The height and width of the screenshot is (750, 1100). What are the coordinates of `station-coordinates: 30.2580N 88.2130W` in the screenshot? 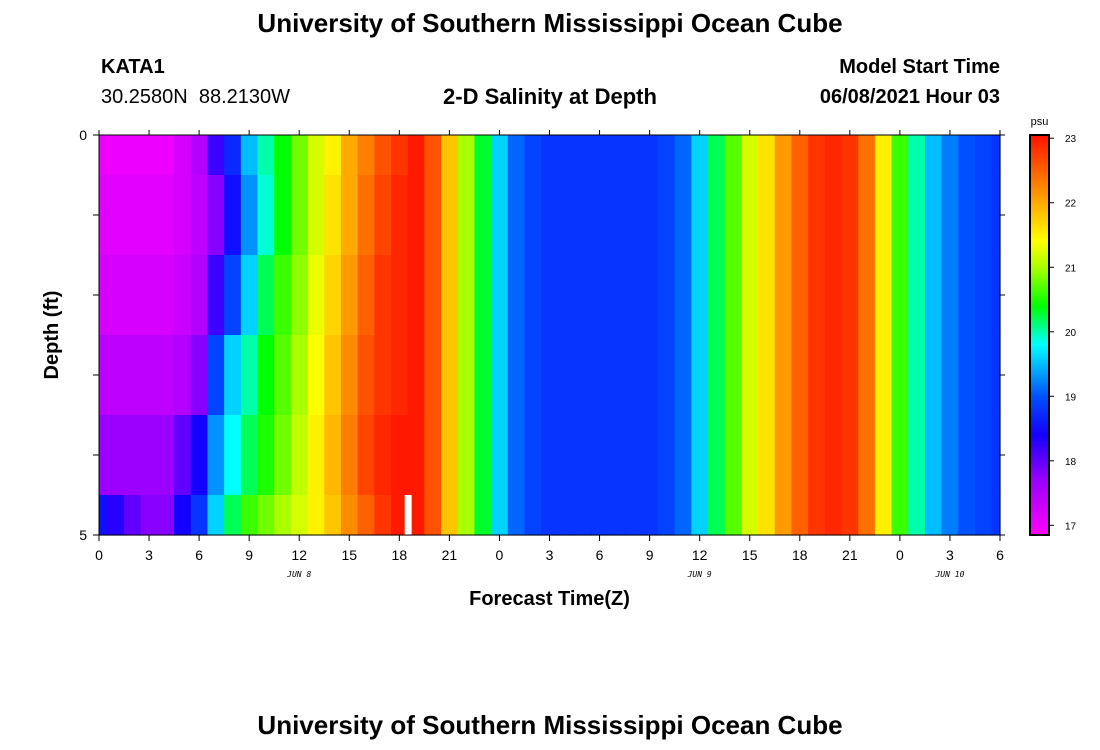 It's located at (196, 97).